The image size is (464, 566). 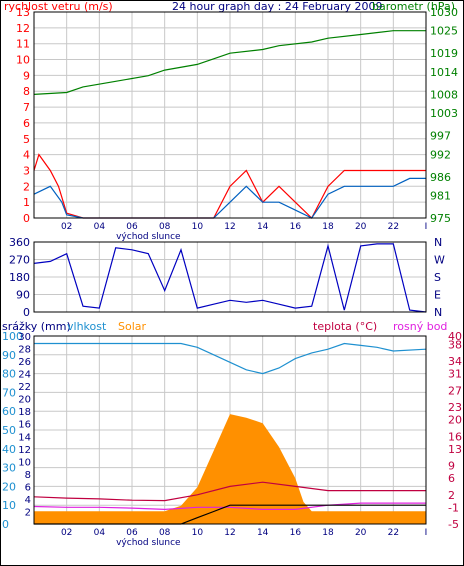 I want to click on direction-tick-label: 360, so click(x=19, y=242).